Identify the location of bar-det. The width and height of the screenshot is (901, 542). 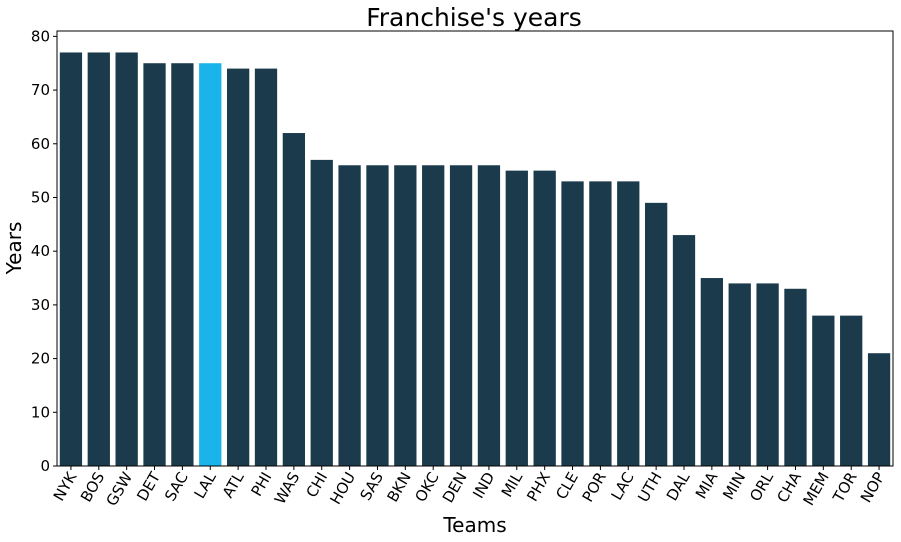
(154, 264).